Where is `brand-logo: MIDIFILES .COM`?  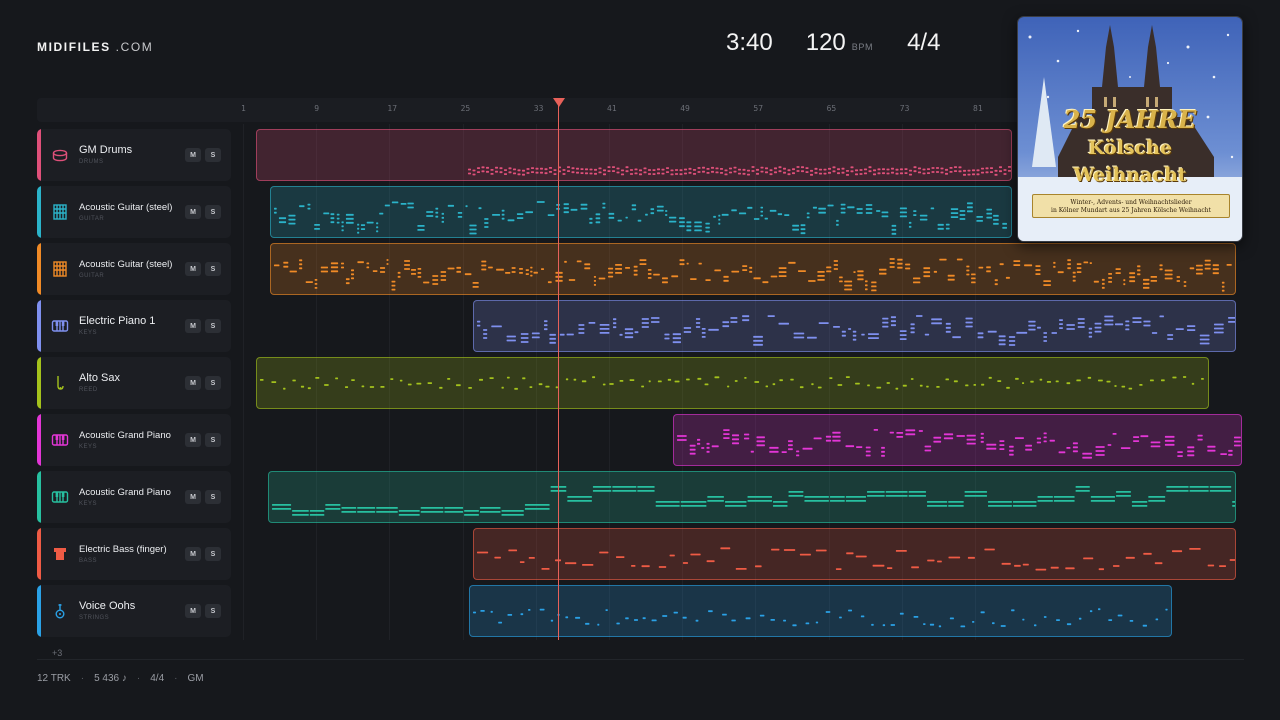
brand-logo: MIDIFILES .COM is located at coordinates (95, 47).